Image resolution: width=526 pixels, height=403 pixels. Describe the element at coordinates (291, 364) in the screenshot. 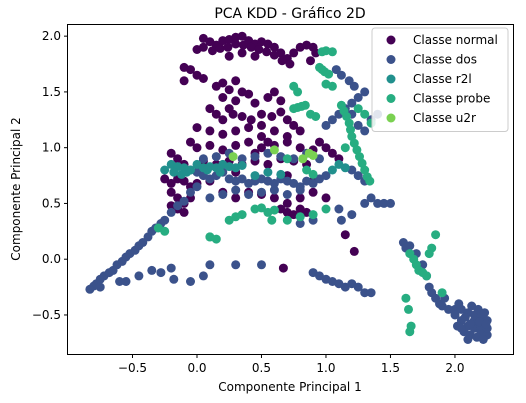

I see `x-axis-ticks: −0.5 0.0 0.5 1.0 1.5 2.0` at that location.